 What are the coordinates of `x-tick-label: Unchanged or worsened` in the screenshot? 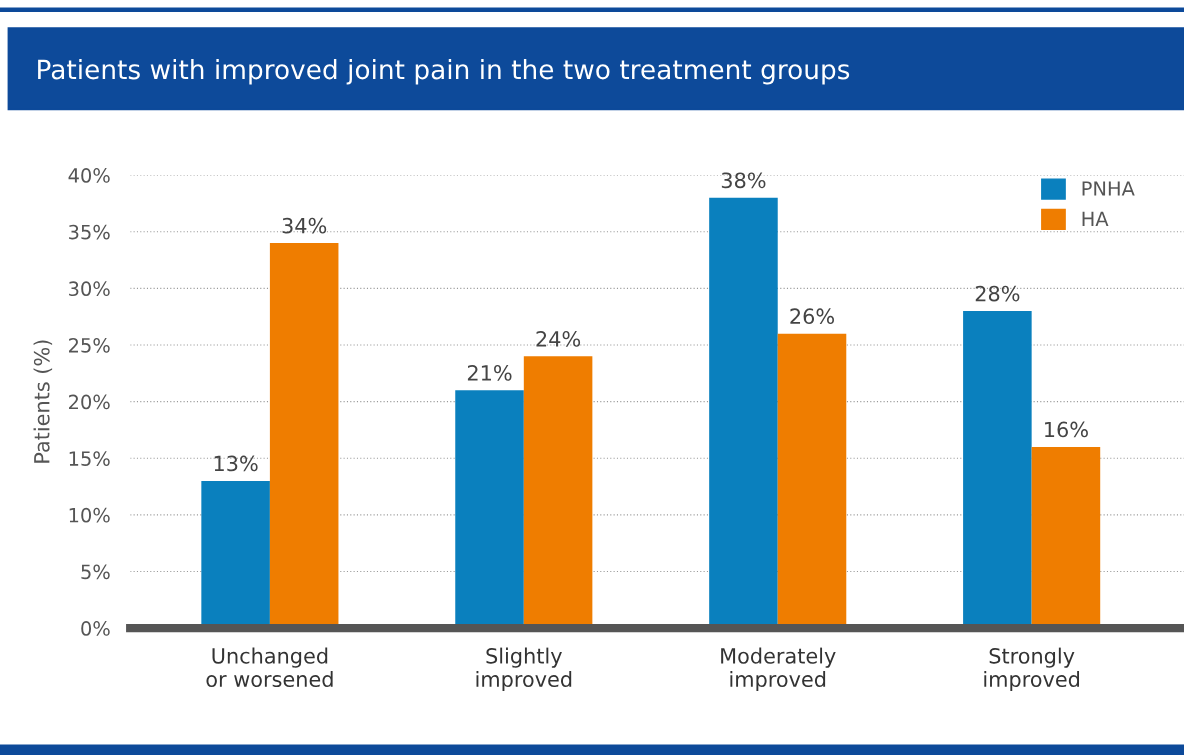 It's located at (269, 667).